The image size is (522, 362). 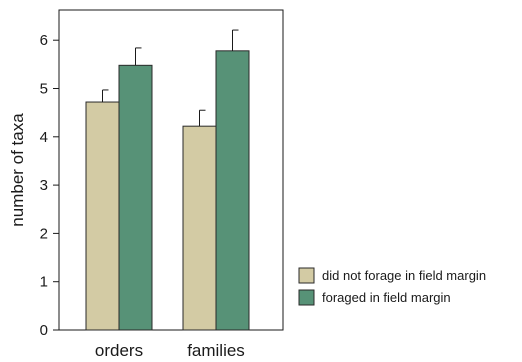 I want to click on error-bars, so click(x=170, y=78).